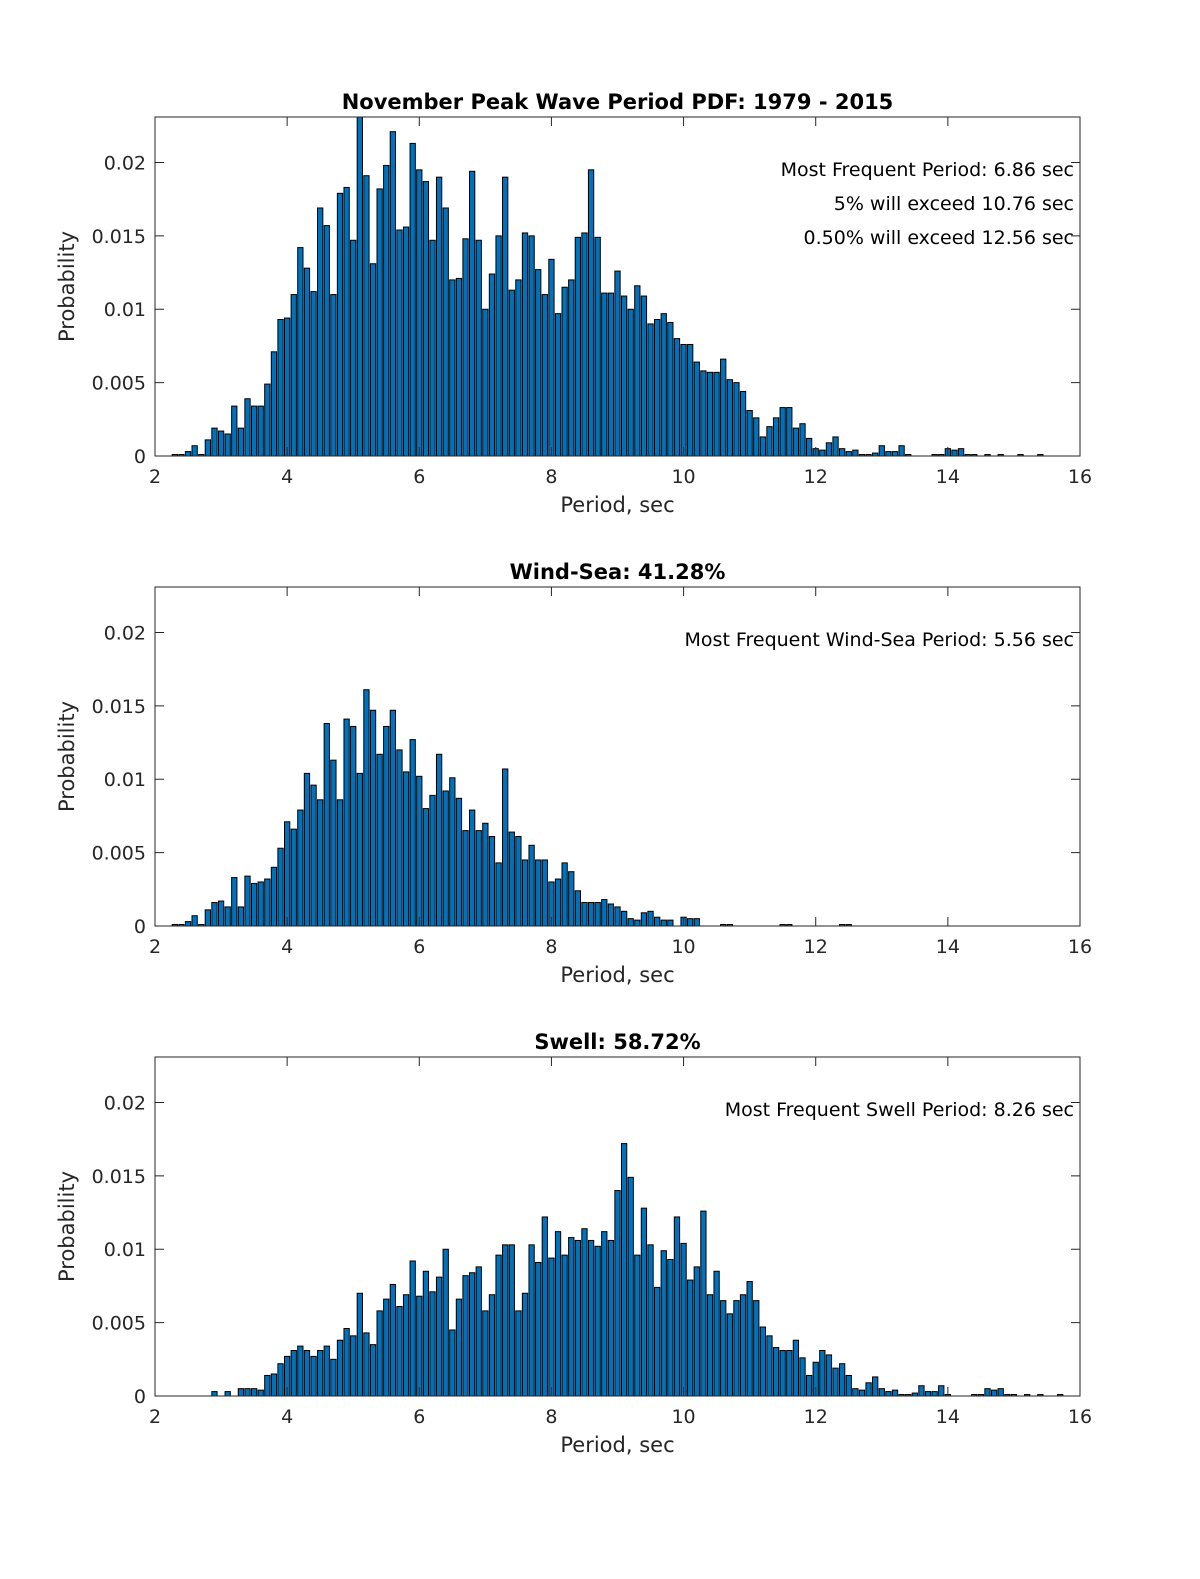 This screenshot has width=1200, height=1579. I want to click on y-tick-label: 0, so click(140, 457).